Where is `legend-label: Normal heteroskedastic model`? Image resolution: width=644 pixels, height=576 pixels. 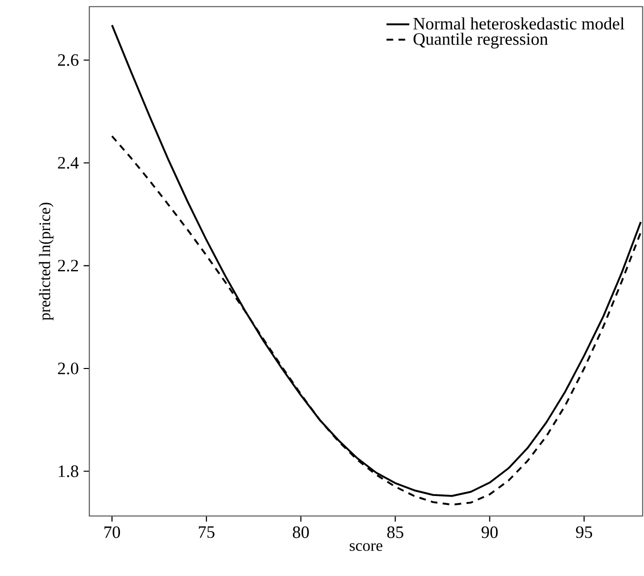
legend-label: Normal heteroskedastic model is located at coordinates (518, 23).